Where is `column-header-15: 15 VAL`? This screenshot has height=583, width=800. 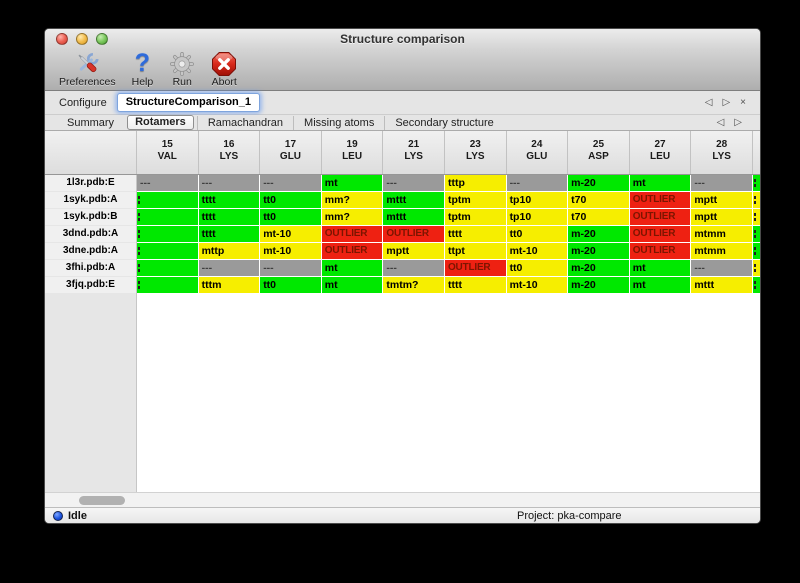
column-header-15: 15 VAL is located at coordinates (168, 152).